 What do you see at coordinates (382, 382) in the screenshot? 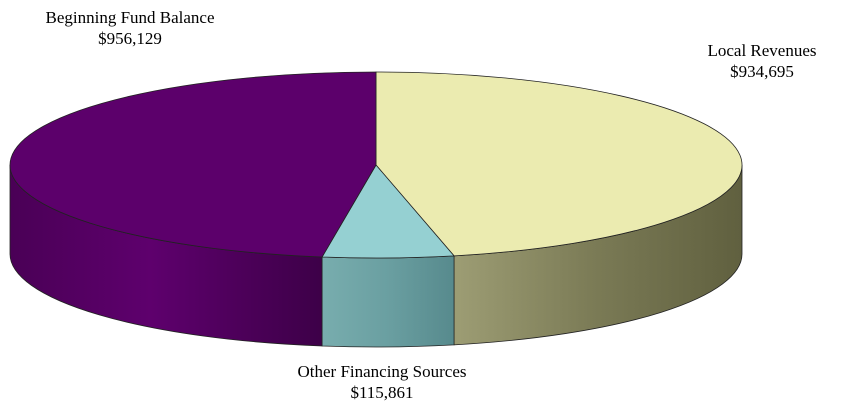
I see `slice-label-other-financing-sources: Other Financing Sources $115,861` at bounding box center [382, 382].